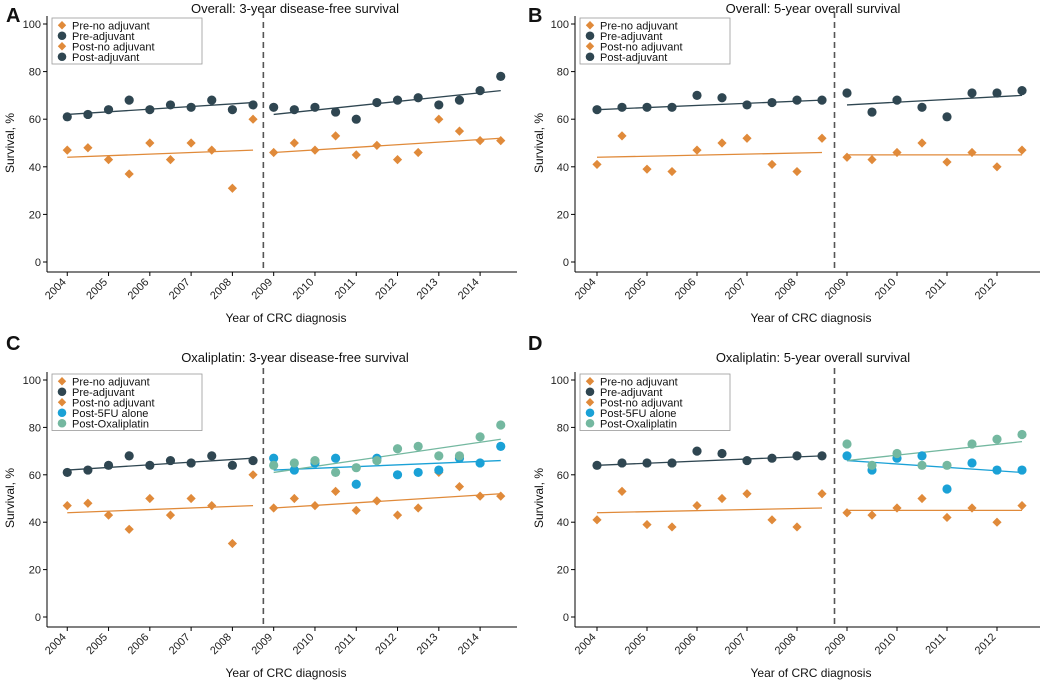 This screenshot has height=681, width=1045. I want to click on x-tick-label: 2012, so click(986, 644).